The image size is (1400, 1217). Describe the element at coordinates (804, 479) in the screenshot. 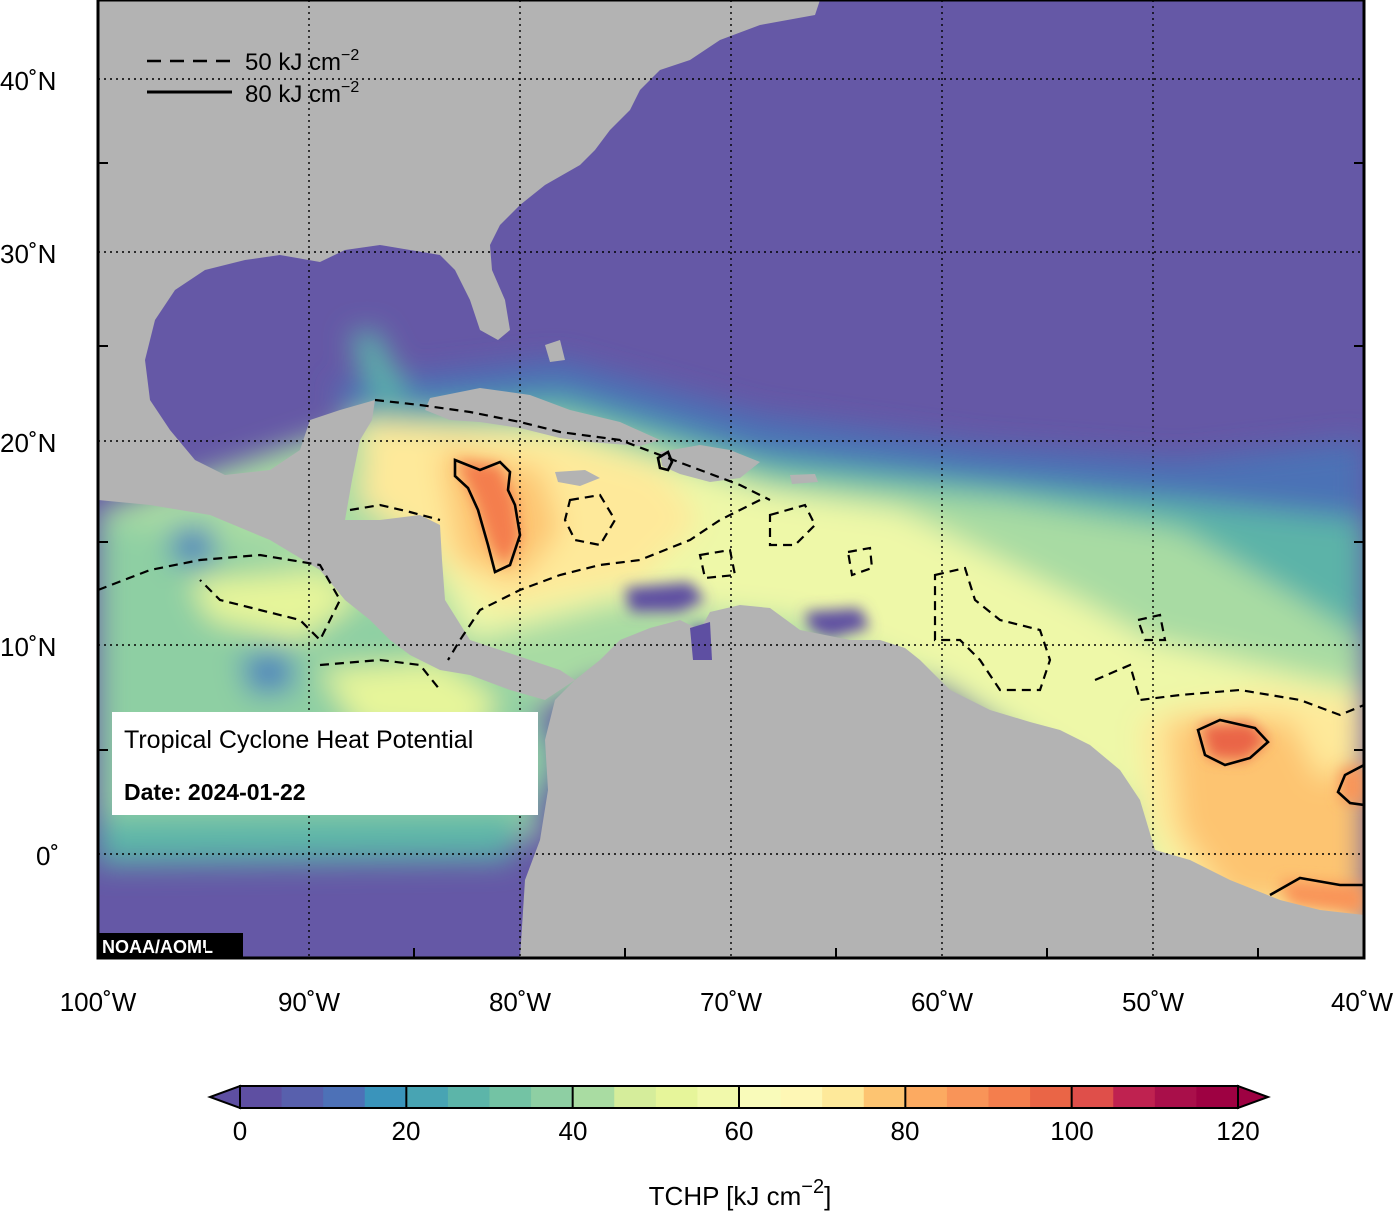

I see `land-puerto-rico` at that location.